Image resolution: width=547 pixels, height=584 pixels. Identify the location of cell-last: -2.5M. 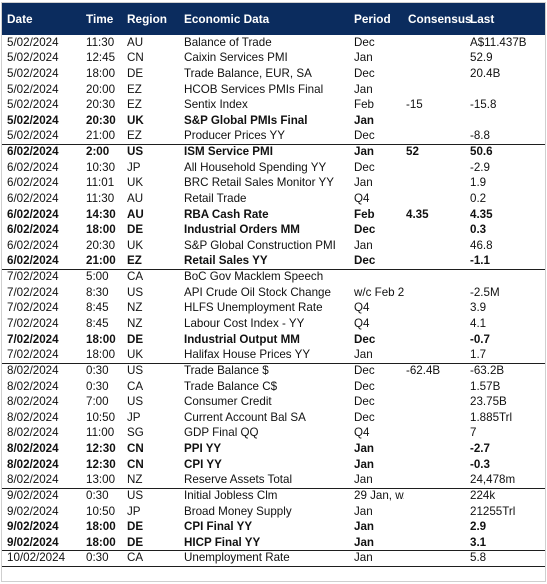
(485, 292).